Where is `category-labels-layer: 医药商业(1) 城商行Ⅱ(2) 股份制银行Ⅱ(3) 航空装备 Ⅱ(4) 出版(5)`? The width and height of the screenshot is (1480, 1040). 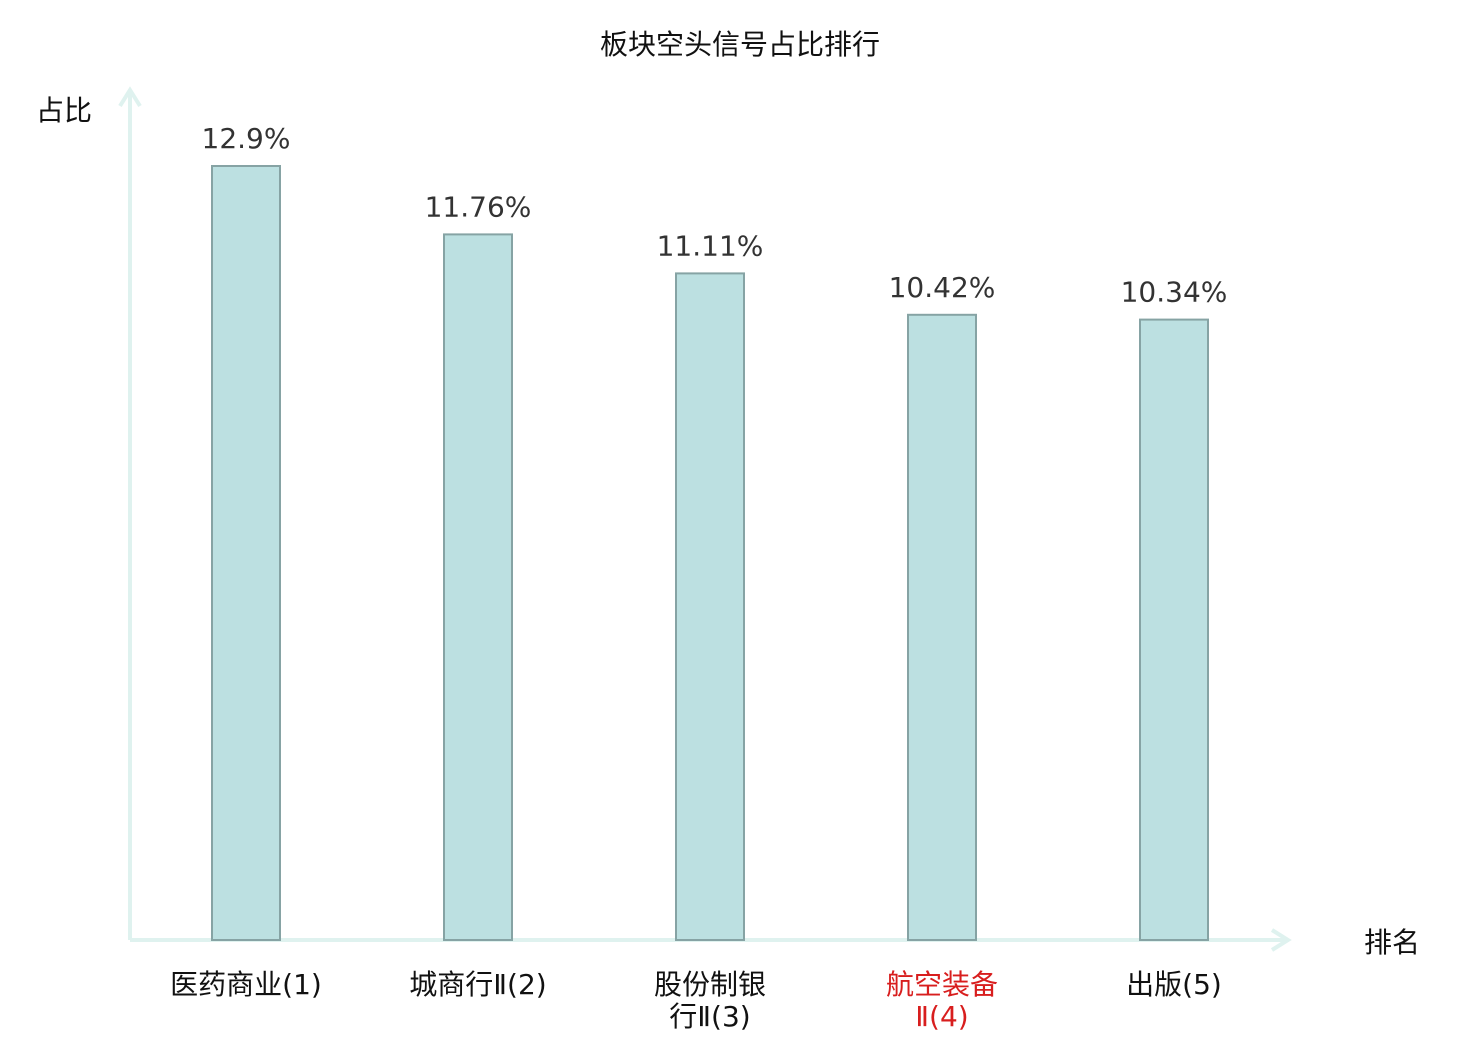 category-labels-layer: 医药商业(1) 城商行Ⅱ(2) 股份制银行Ⅱ(3) 航空装备 Ⅱ(4) 出版(5) is located at coordinates (696, 1000).